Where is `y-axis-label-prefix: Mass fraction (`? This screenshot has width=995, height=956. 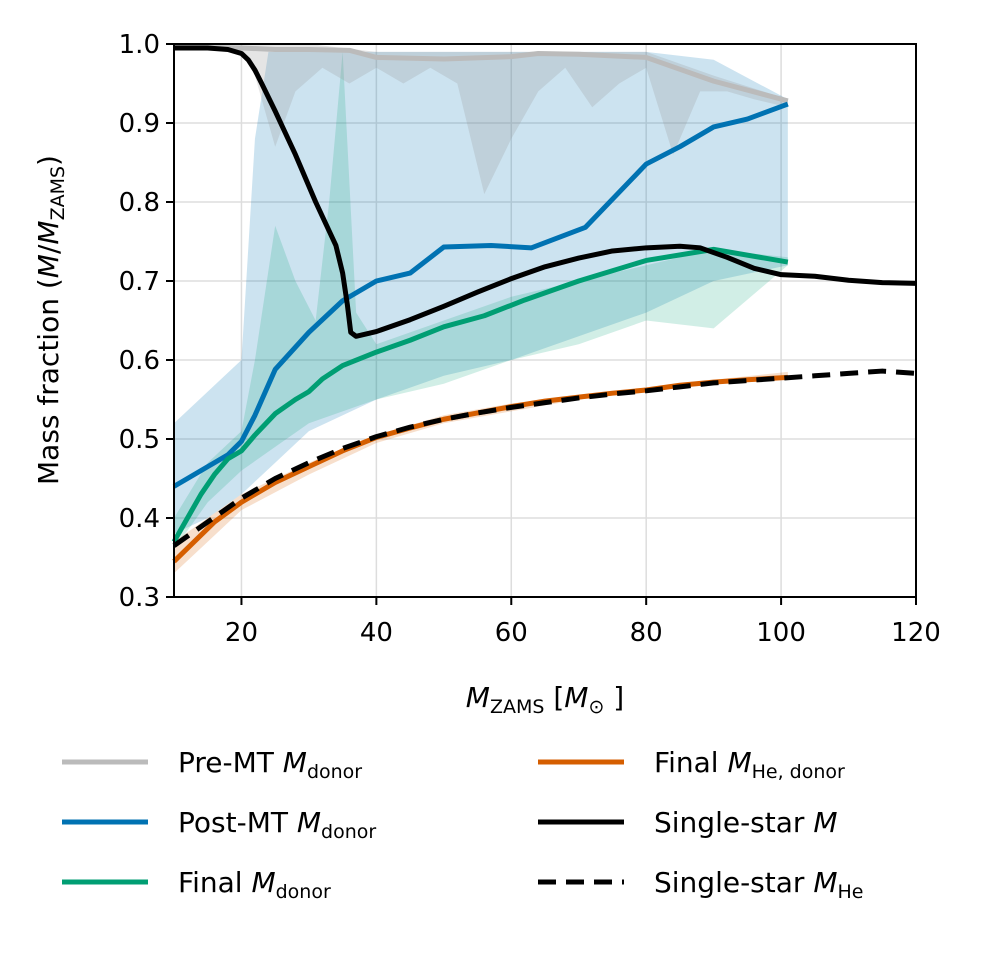 y-axis-label-prefix: Mass fraction ( is located at coordinates (48, 381).